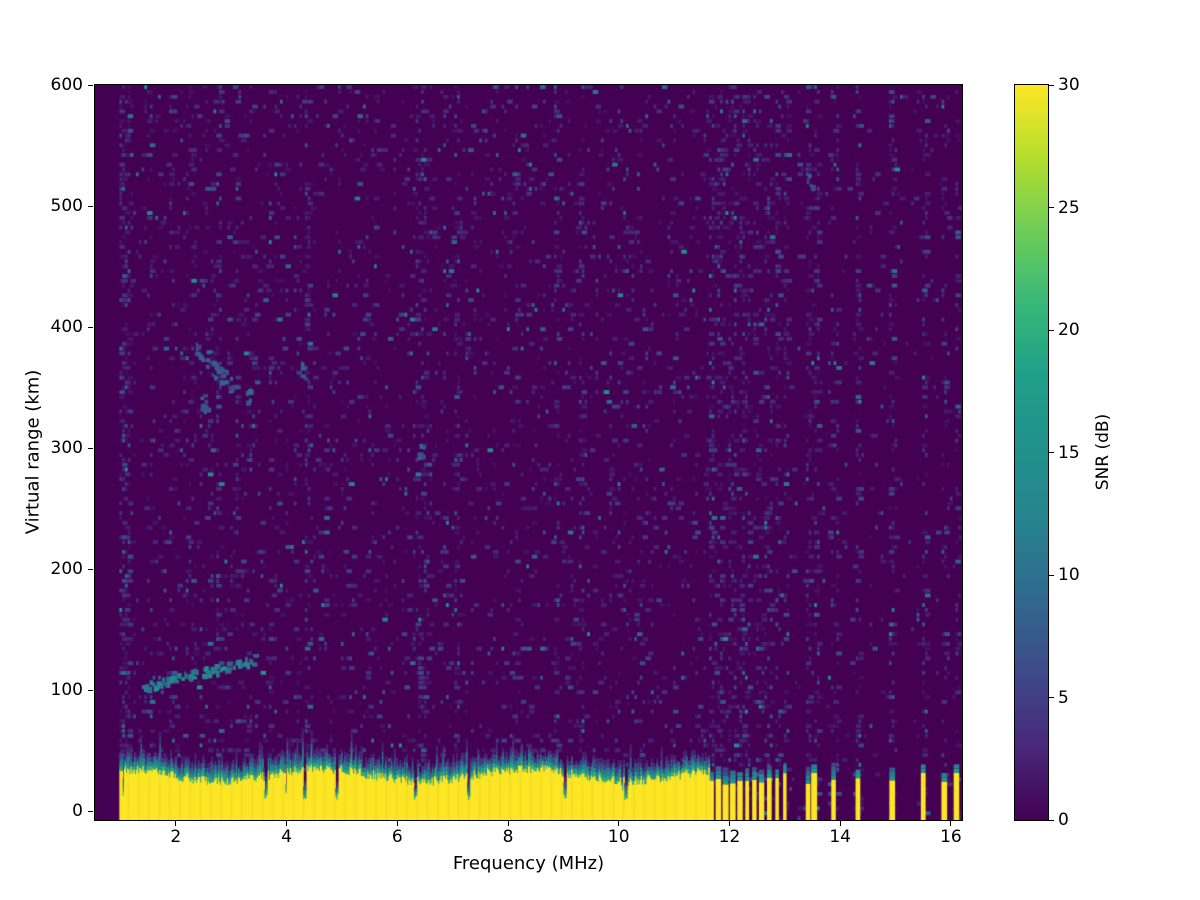  What do you see at coordinates (1103, 452) in the screenshot?
I see `colorbar-label: SNR (dB)` at bounding box center [1103, 452].